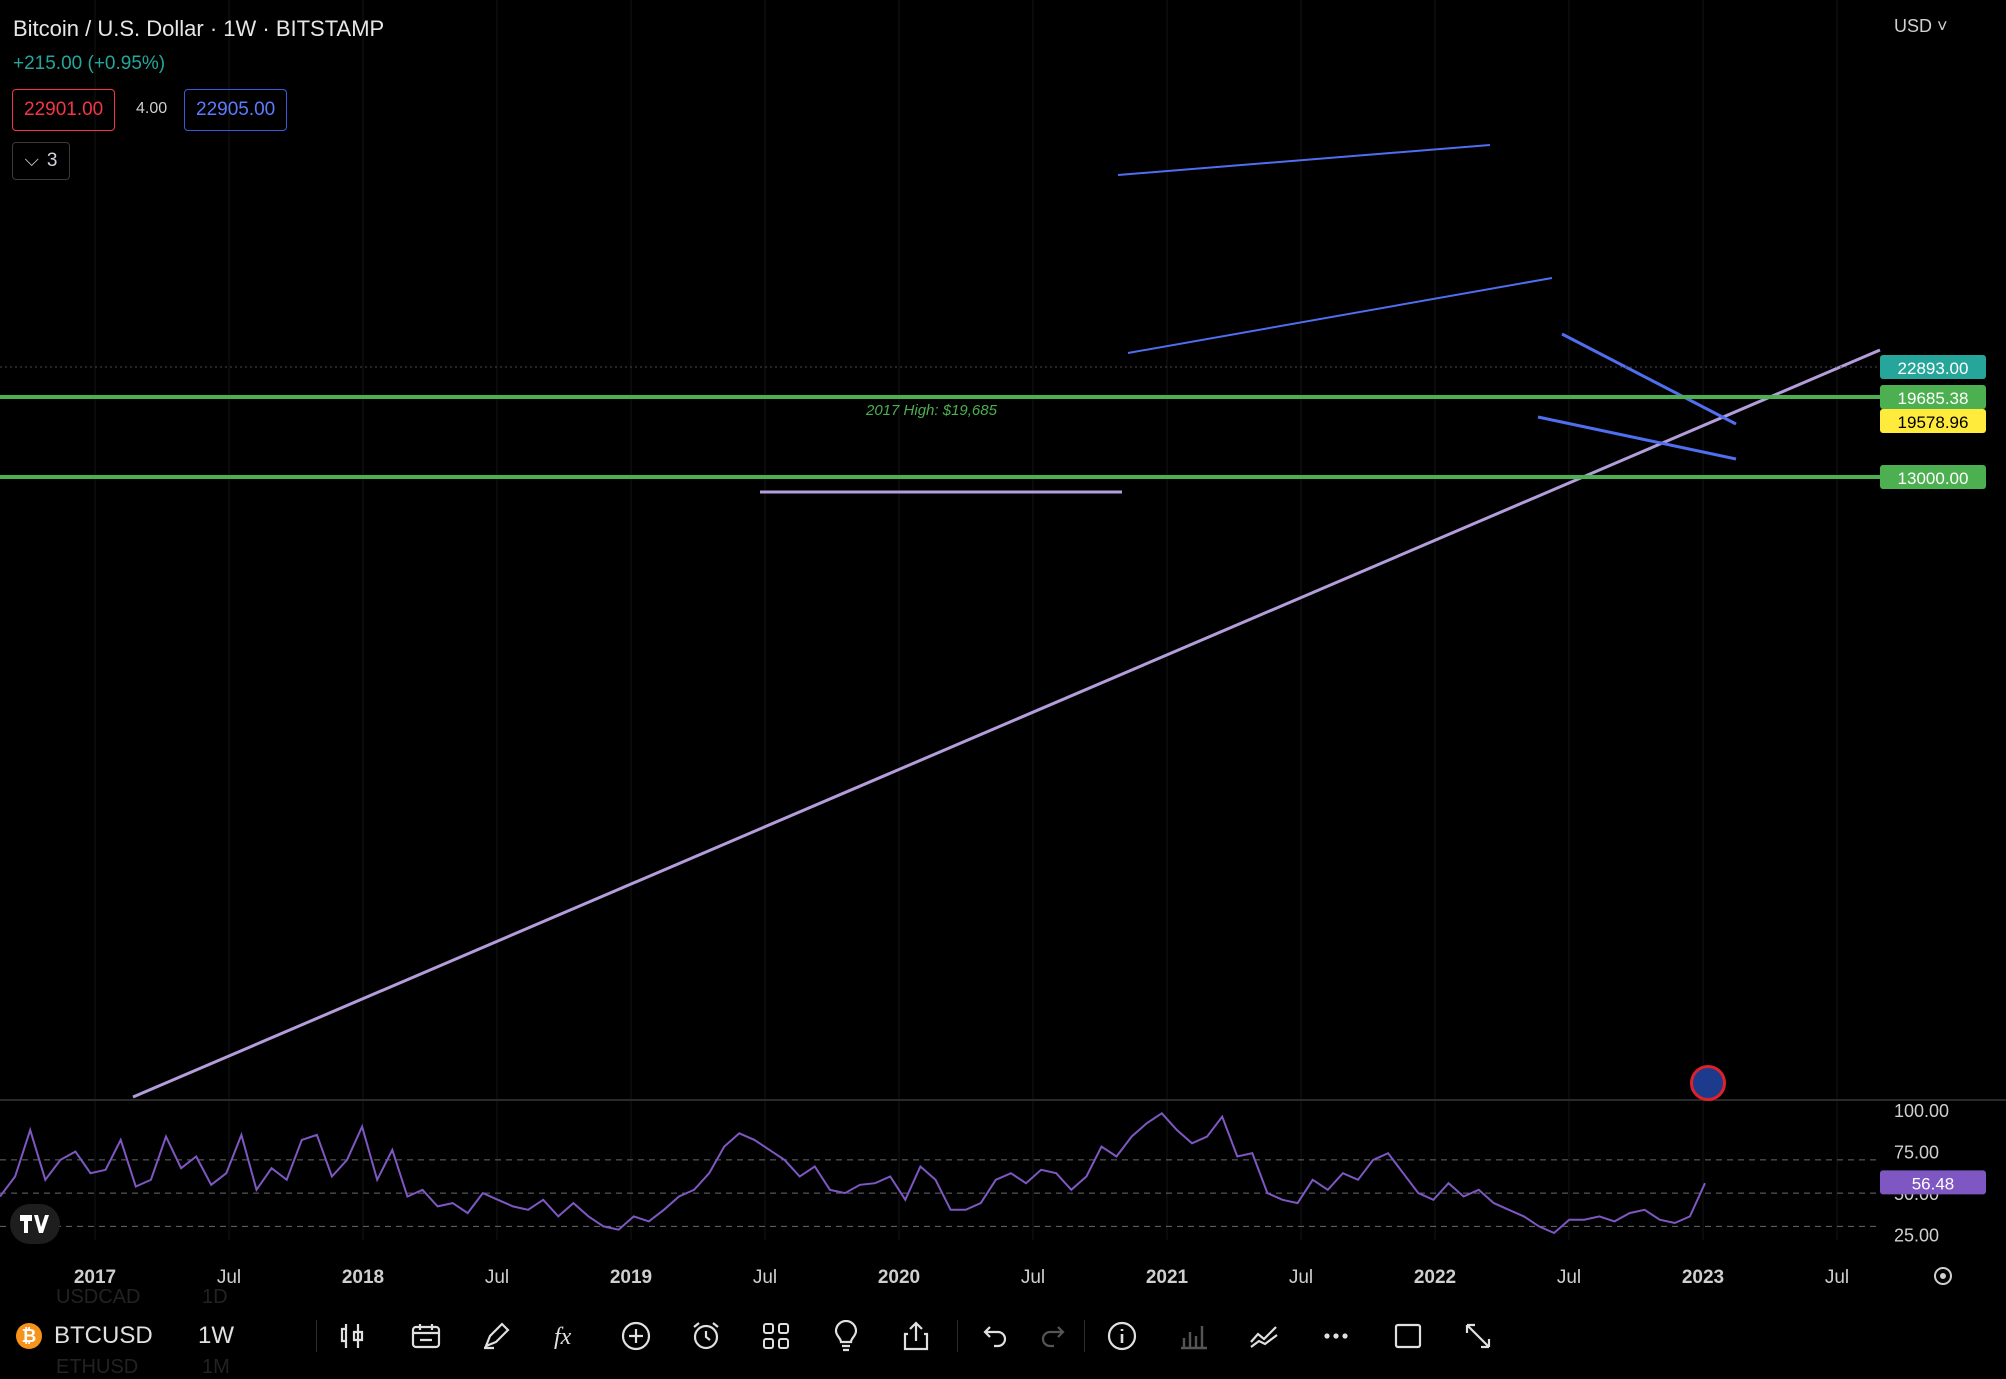  Describe the element at coordinates (236, 110) in the screenshot. I see `ask-price-button: 22905.00` at that location.